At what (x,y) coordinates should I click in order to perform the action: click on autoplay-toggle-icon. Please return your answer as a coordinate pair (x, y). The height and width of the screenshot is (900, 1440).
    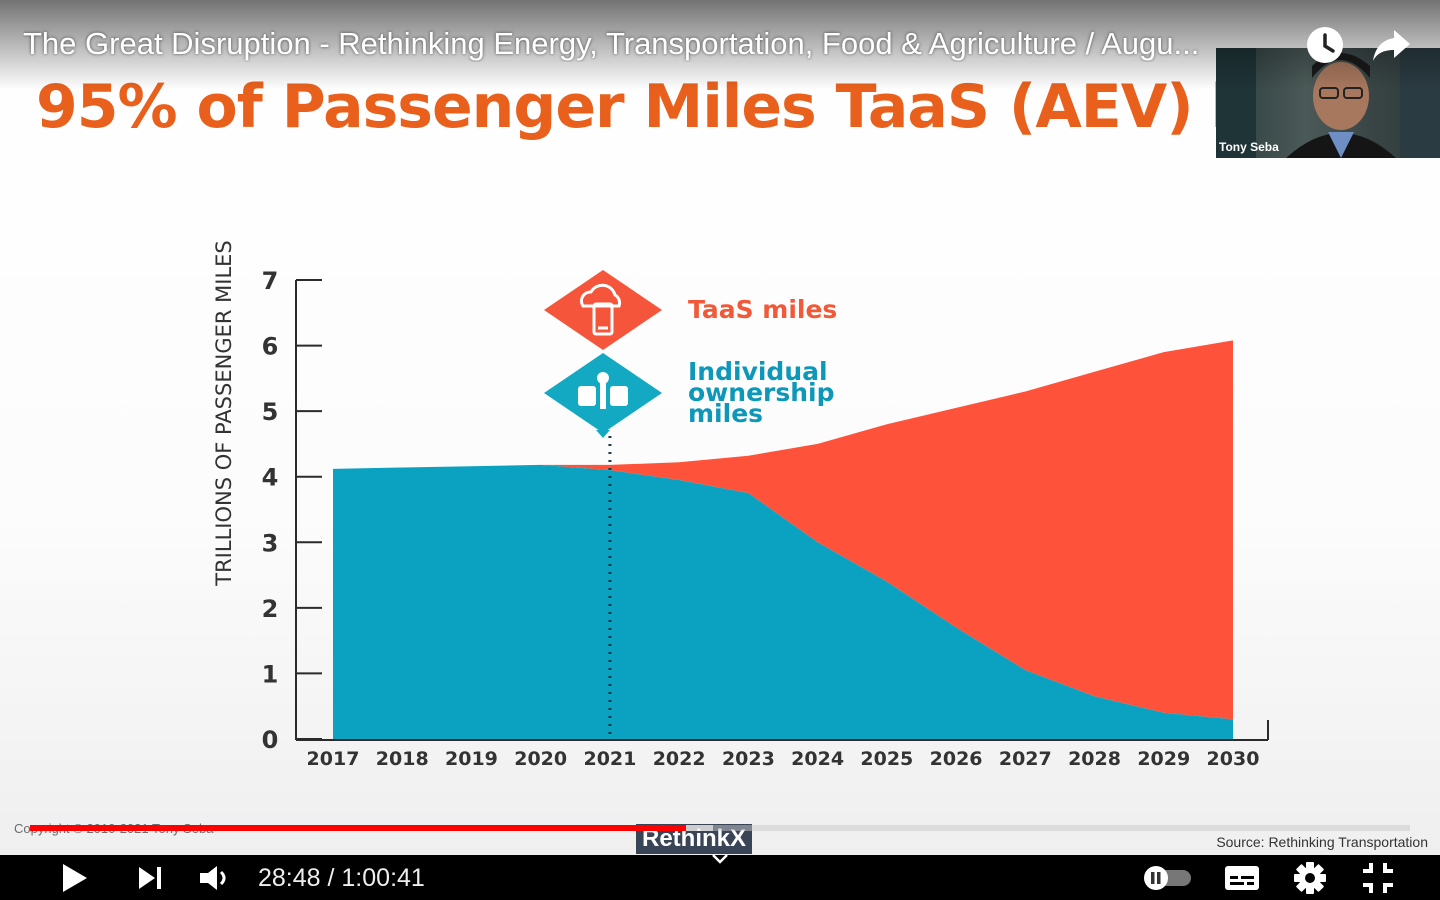
    Looking at the image, I should click on (1167, 877).